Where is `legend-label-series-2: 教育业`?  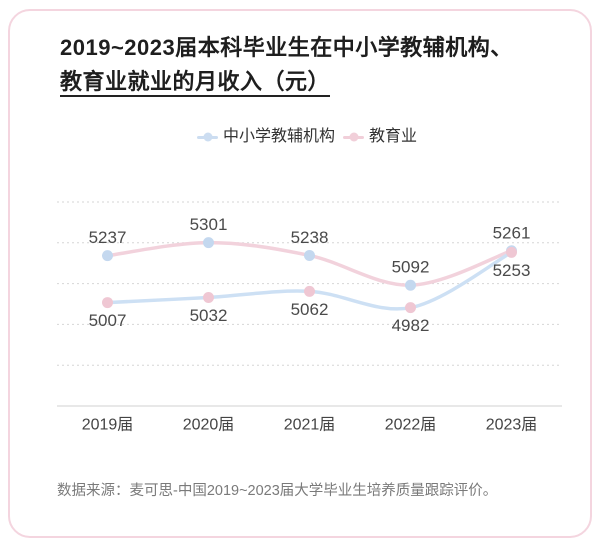
legend-label-series-2: 教育业 is located at coordinates (393, 136).